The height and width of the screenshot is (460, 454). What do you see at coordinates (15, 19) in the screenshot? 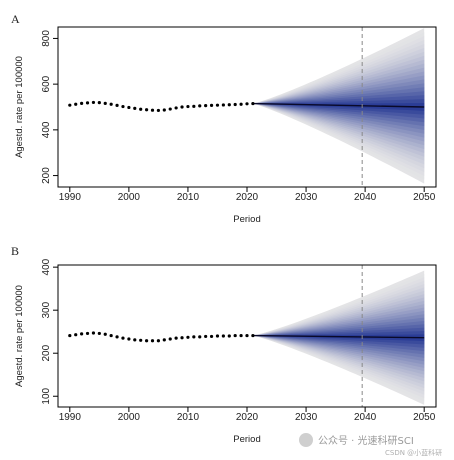
I see `panel-letter: A` at bounding box center [15, 19].